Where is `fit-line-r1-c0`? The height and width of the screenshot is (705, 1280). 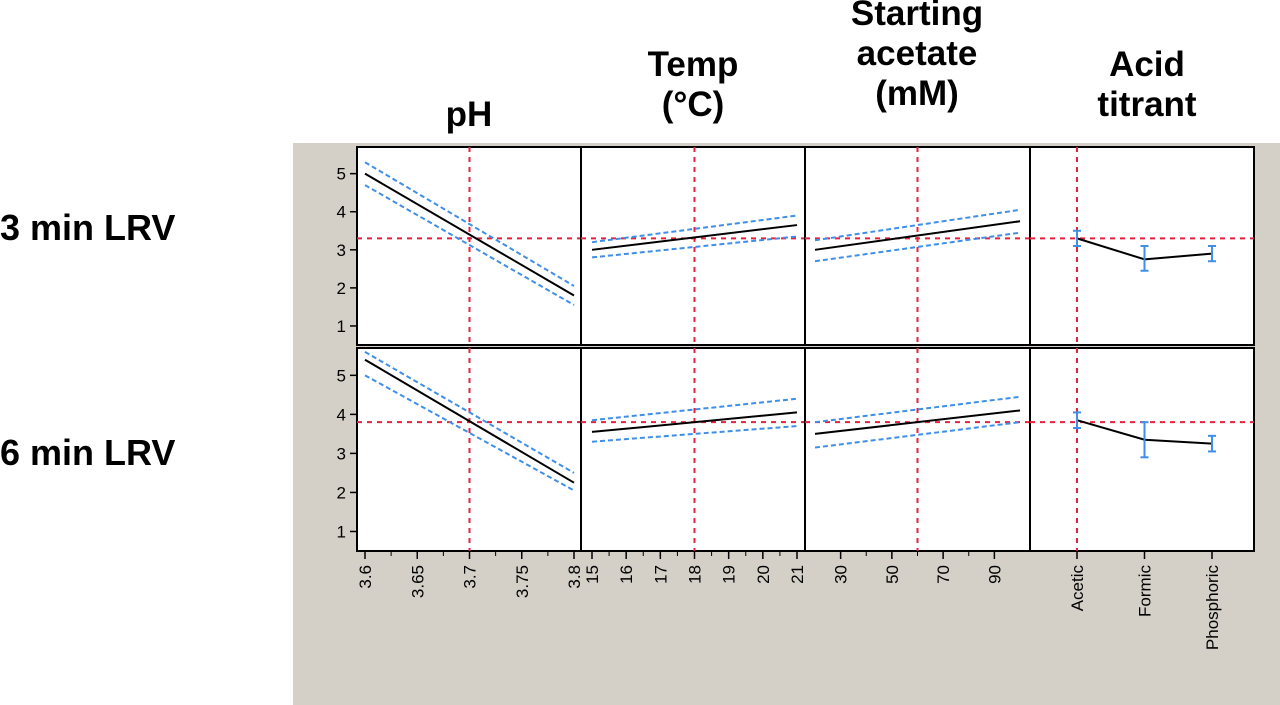
fit-line-r1-c0 is located at coordinates (469, 421).